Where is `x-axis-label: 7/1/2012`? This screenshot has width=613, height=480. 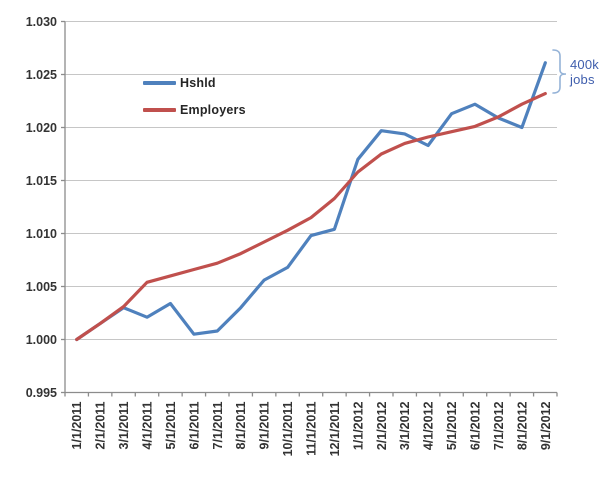
x-axis-label: 7/1/2012 is located at coordinates (499, 425).